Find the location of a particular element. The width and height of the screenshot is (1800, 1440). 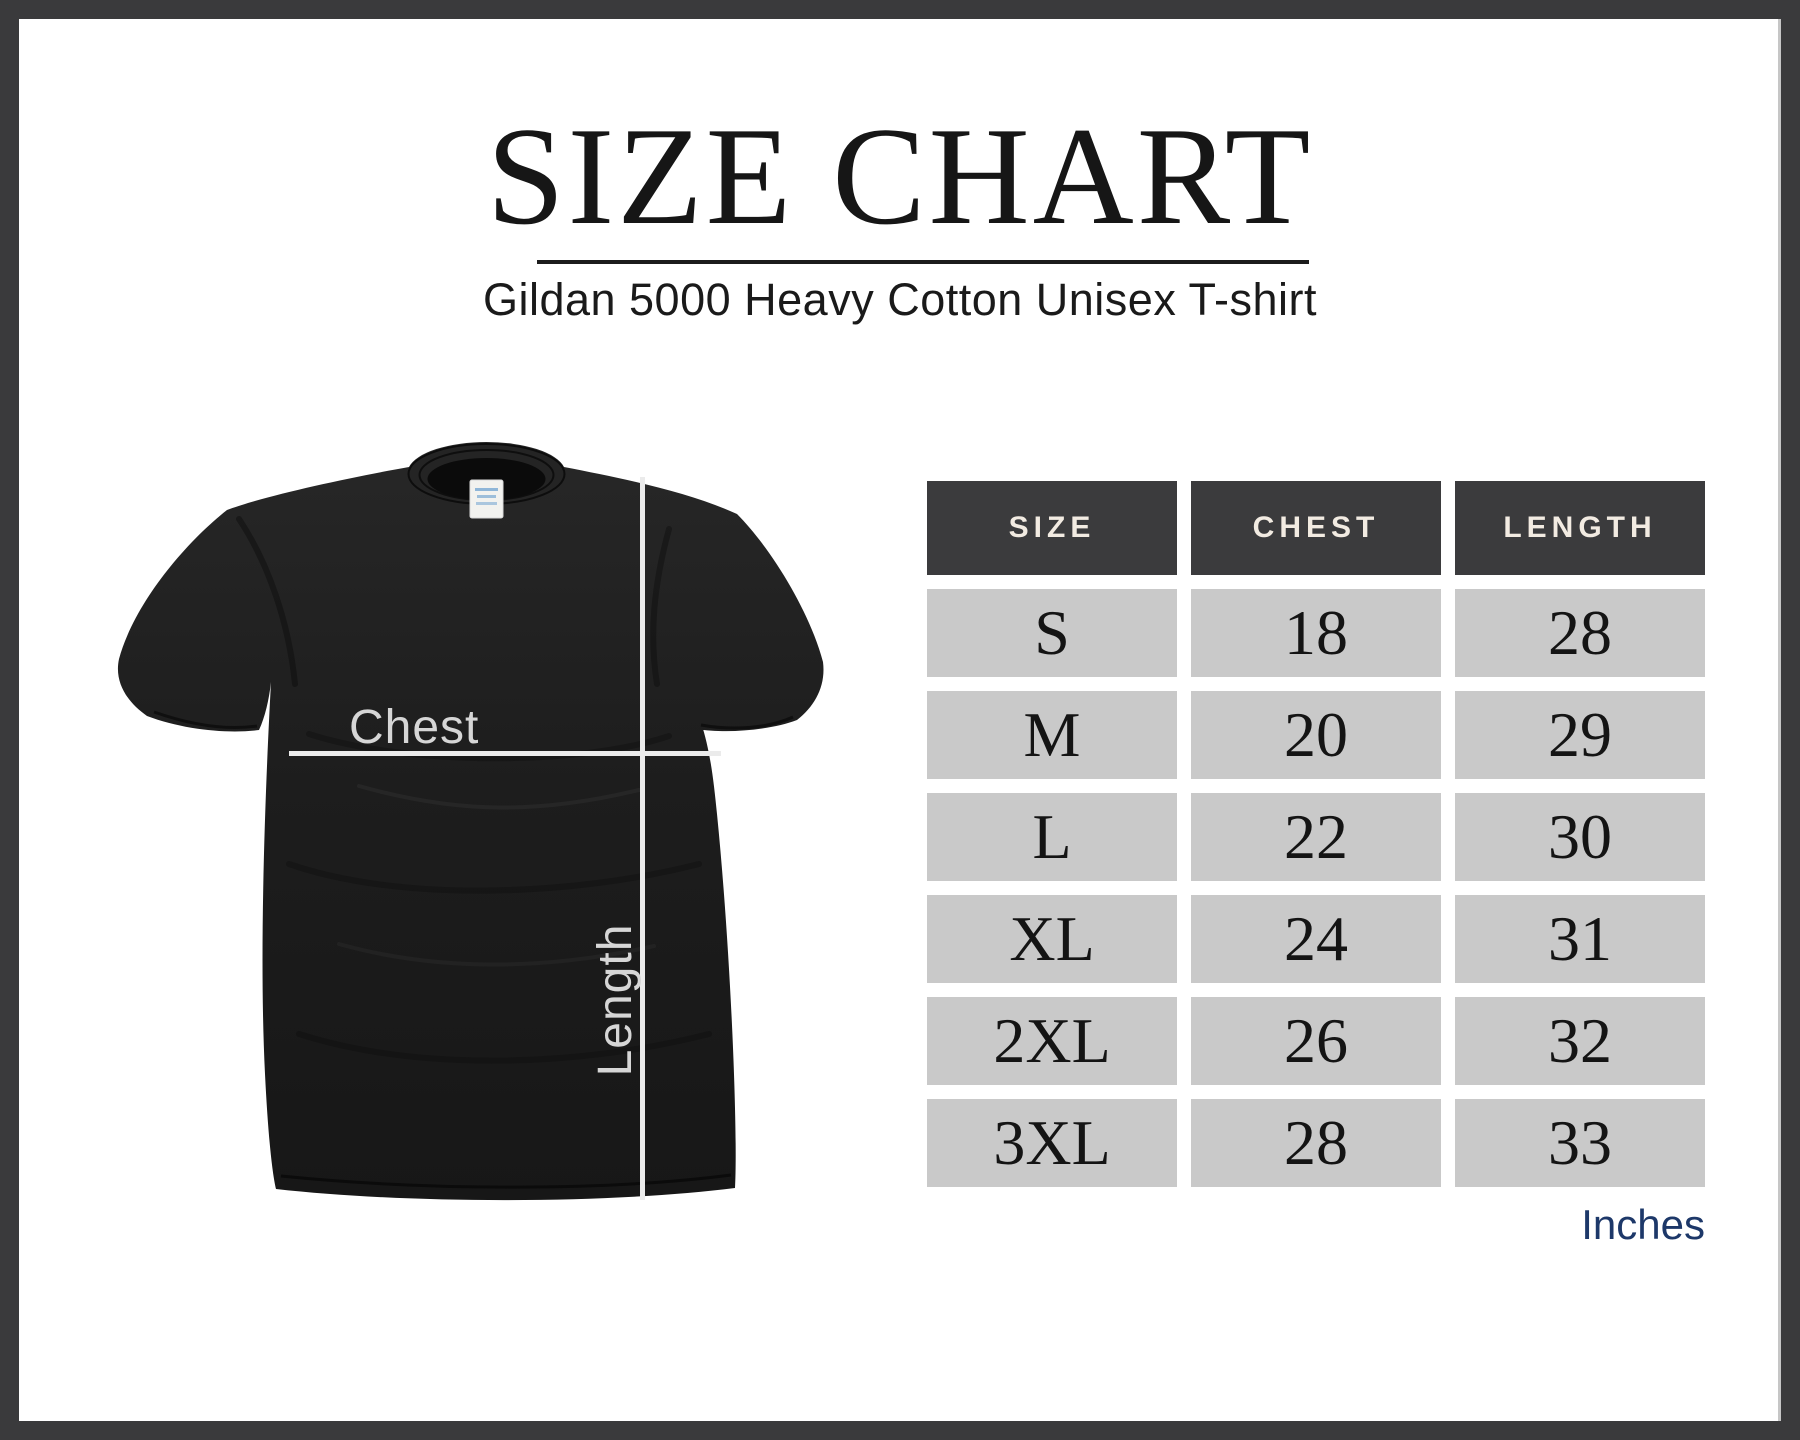

unit-label: Inches is located at coordinates (1643, 1224).